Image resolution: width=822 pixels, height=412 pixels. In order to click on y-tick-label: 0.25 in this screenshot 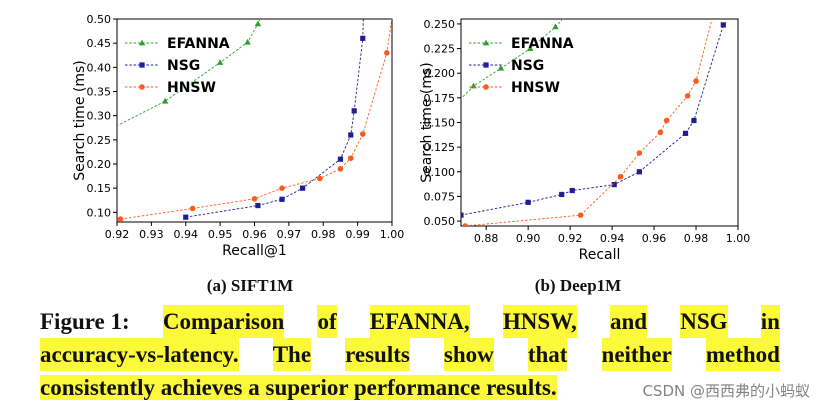, I will do `click(99, 140)`.